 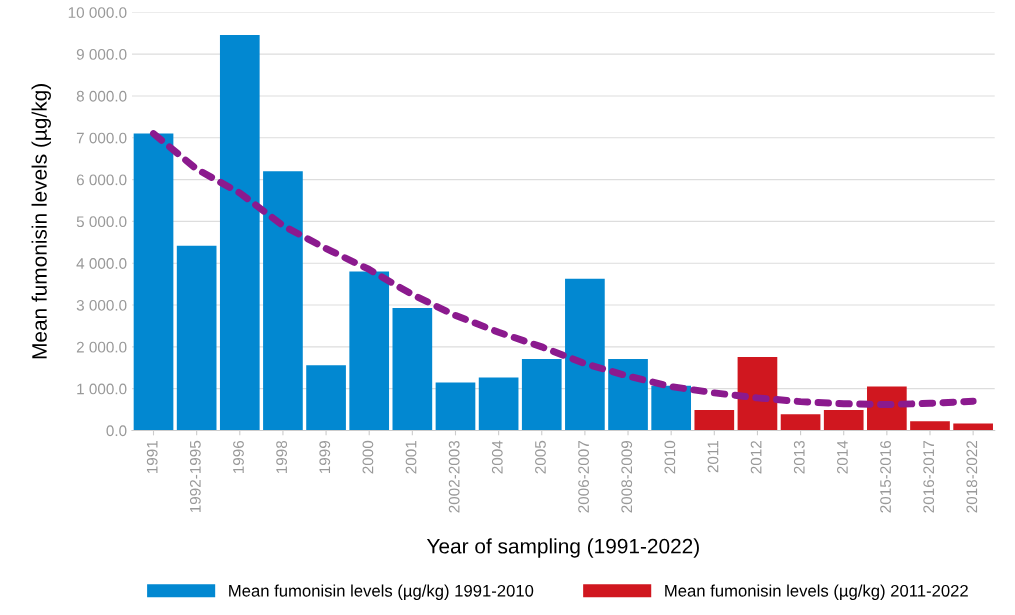 I want to click on y-tick-label: 0.0, so click(x=116, y=431).